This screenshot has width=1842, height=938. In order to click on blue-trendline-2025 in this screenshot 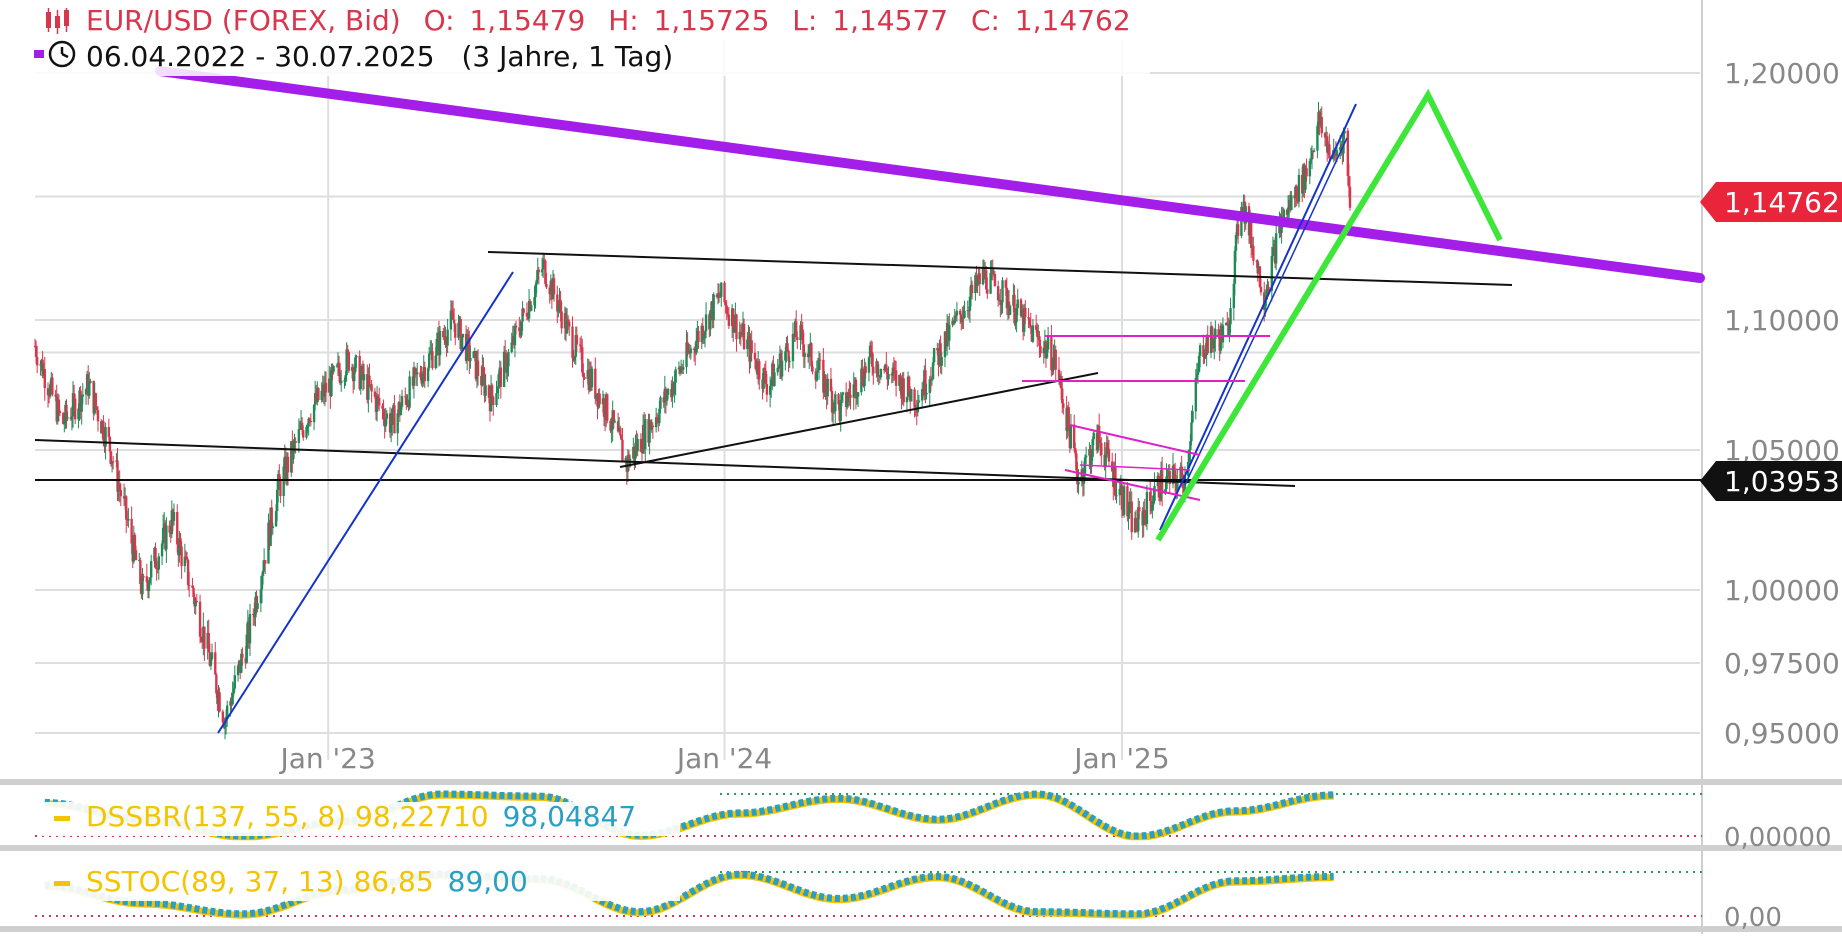, I will do `click(1258, 317)`.